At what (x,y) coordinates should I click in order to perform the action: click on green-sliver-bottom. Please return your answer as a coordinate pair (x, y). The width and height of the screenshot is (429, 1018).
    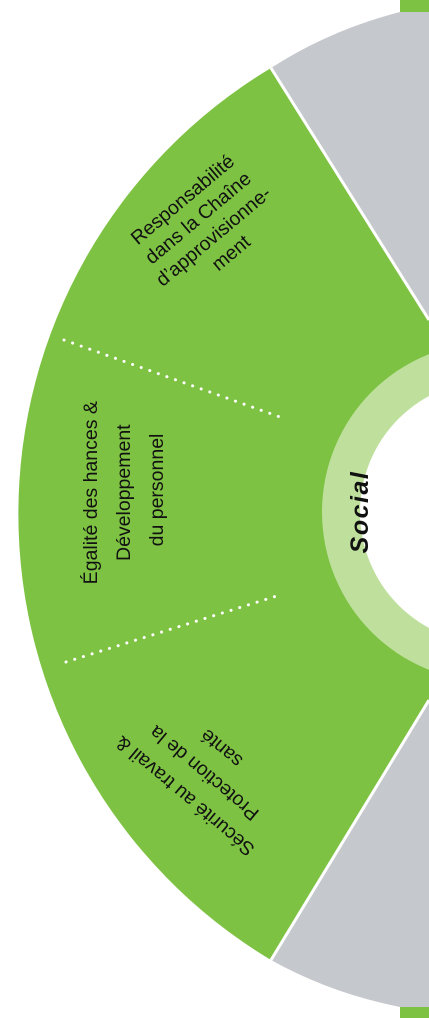
    Looking at the image, I should click on (414, 1012).